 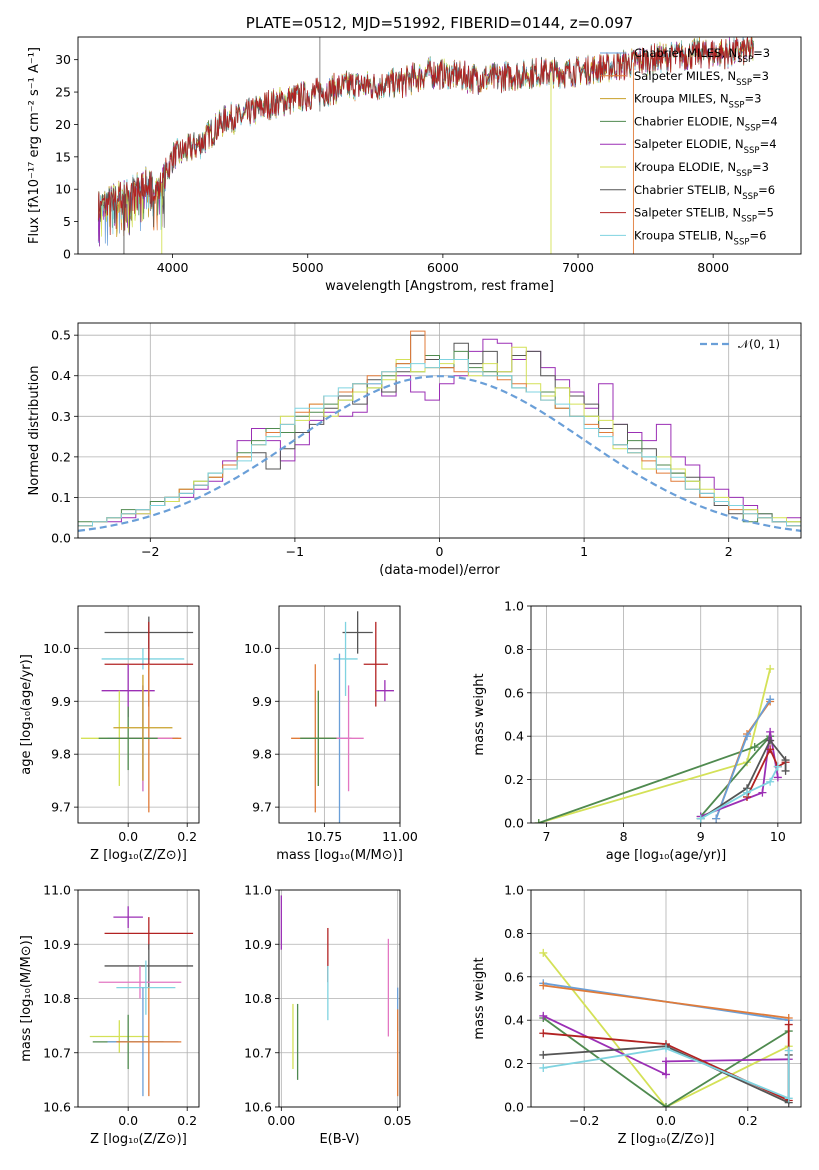 I want to click on x-tick-label: 0.05, so click(x=398, y=1120).